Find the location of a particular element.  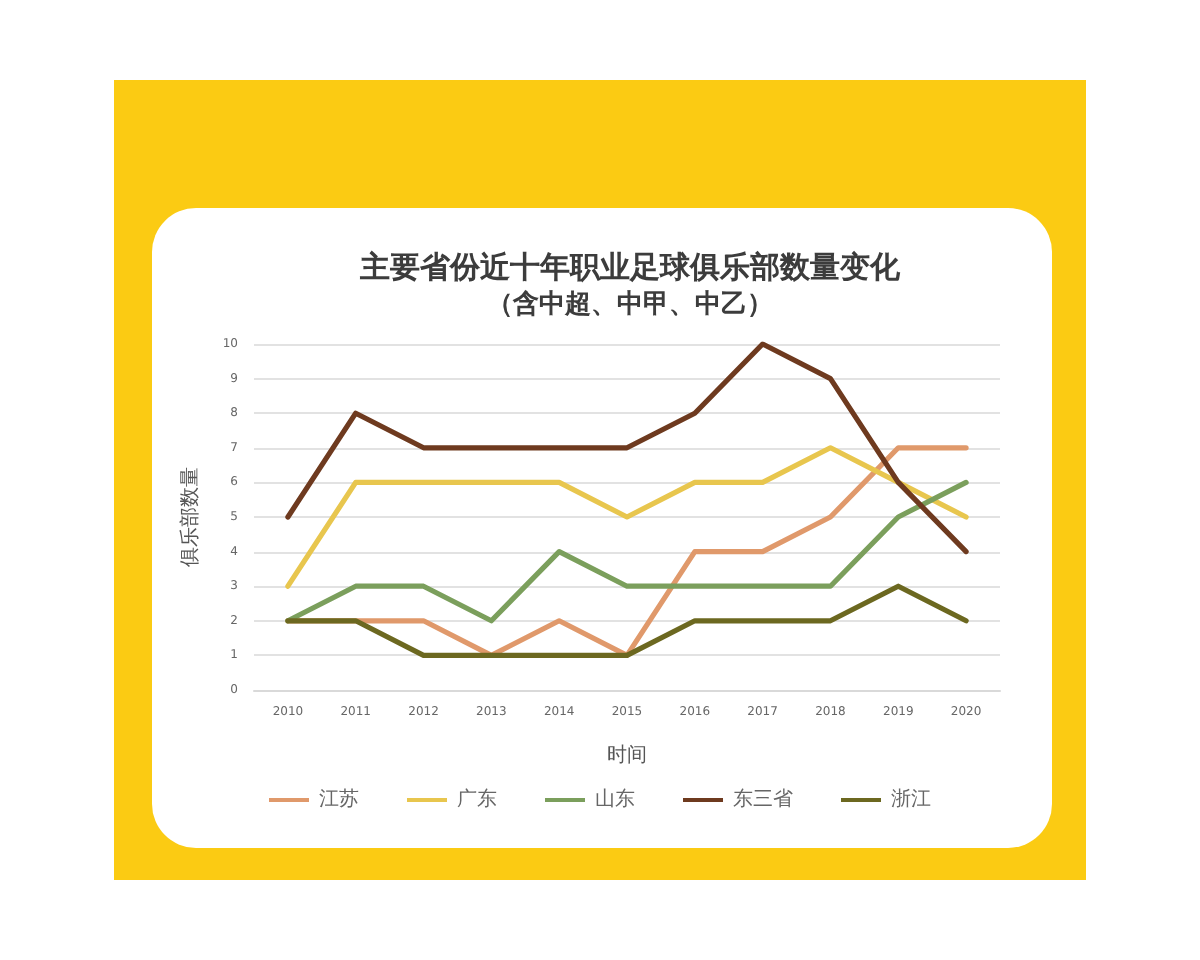

chart-title: 主要省份近十年职业足球俱乐部数量变化 is located at coordinates (630, 267).